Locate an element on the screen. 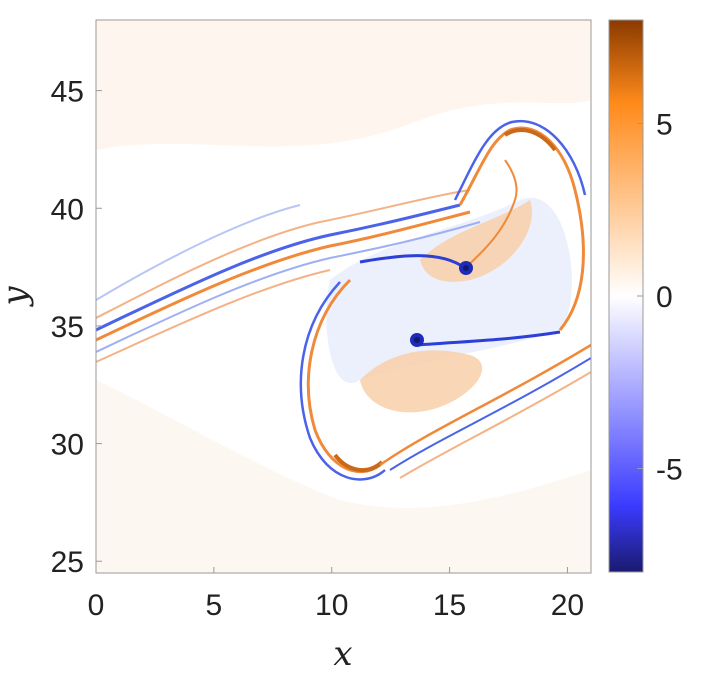 Image resolution: width=718 pixels, height=678 pixels. x-tick-label: 10 is located at coordinates (331, 605).